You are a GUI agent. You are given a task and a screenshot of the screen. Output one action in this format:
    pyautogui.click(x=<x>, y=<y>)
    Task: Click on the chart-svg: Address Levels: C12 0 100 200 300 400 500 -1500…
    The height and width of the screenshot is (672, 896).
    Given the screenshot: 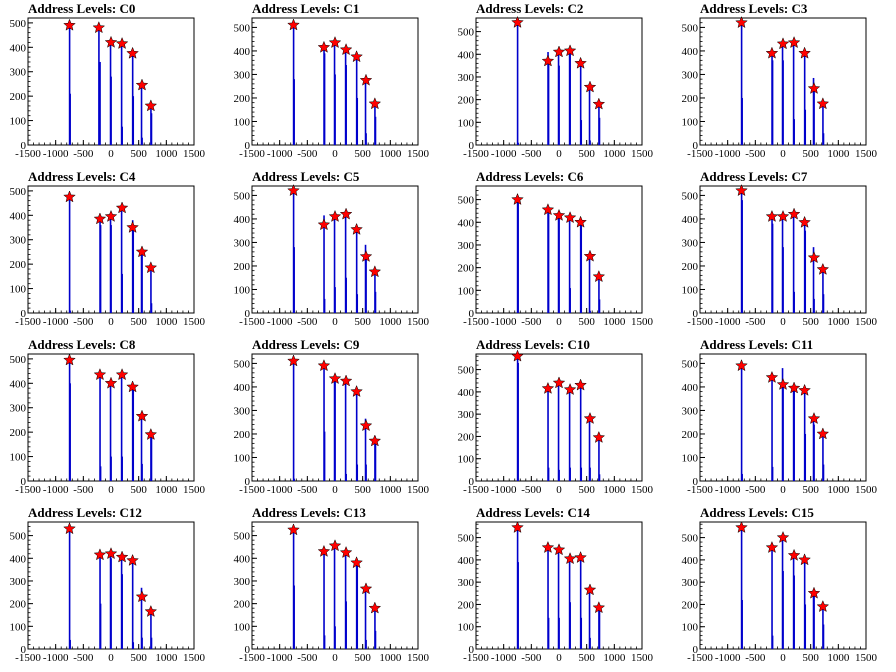 What is the action you would take?
    pyautogui.click(x=108, y=584)
    